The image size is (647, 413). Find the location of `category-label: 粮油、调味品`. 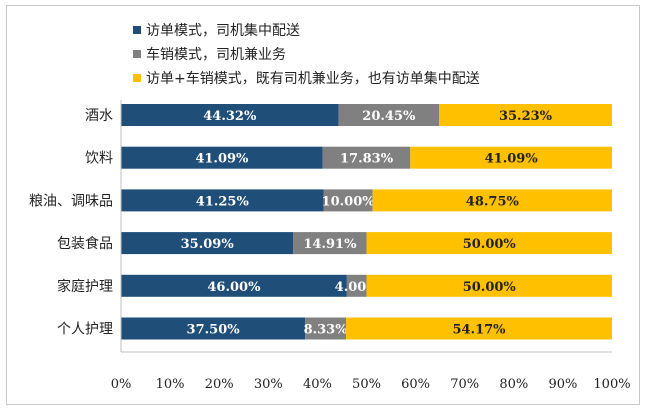

category-label: 粮油、调味品 is located at coordinates (71, 201).